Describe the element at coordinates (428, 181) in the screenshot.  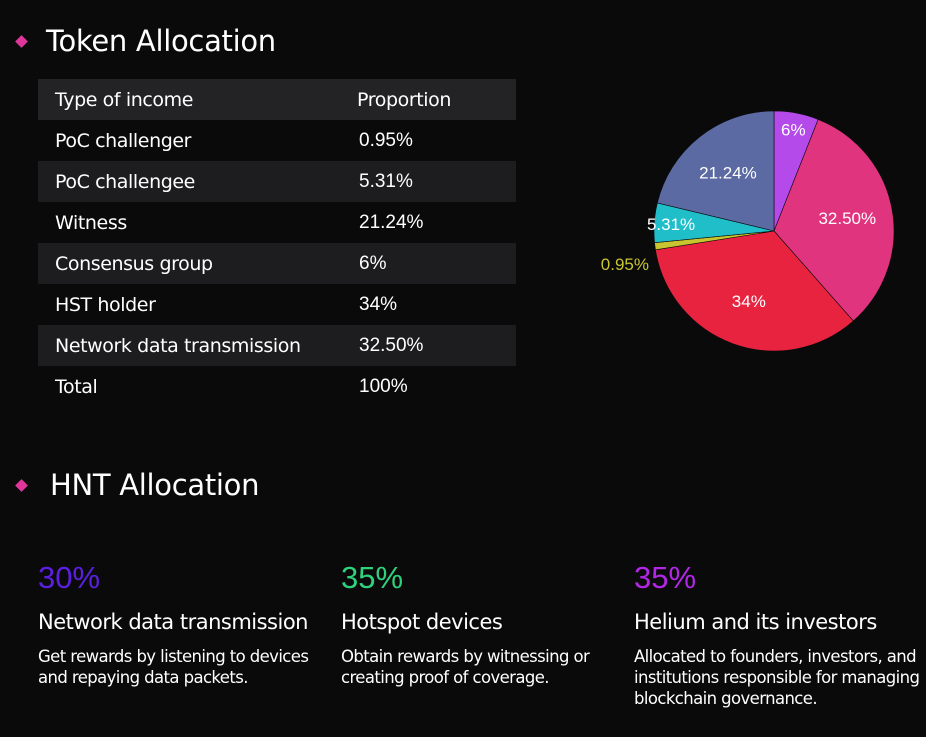
I see `row-proportion: 5.31%` at that location.